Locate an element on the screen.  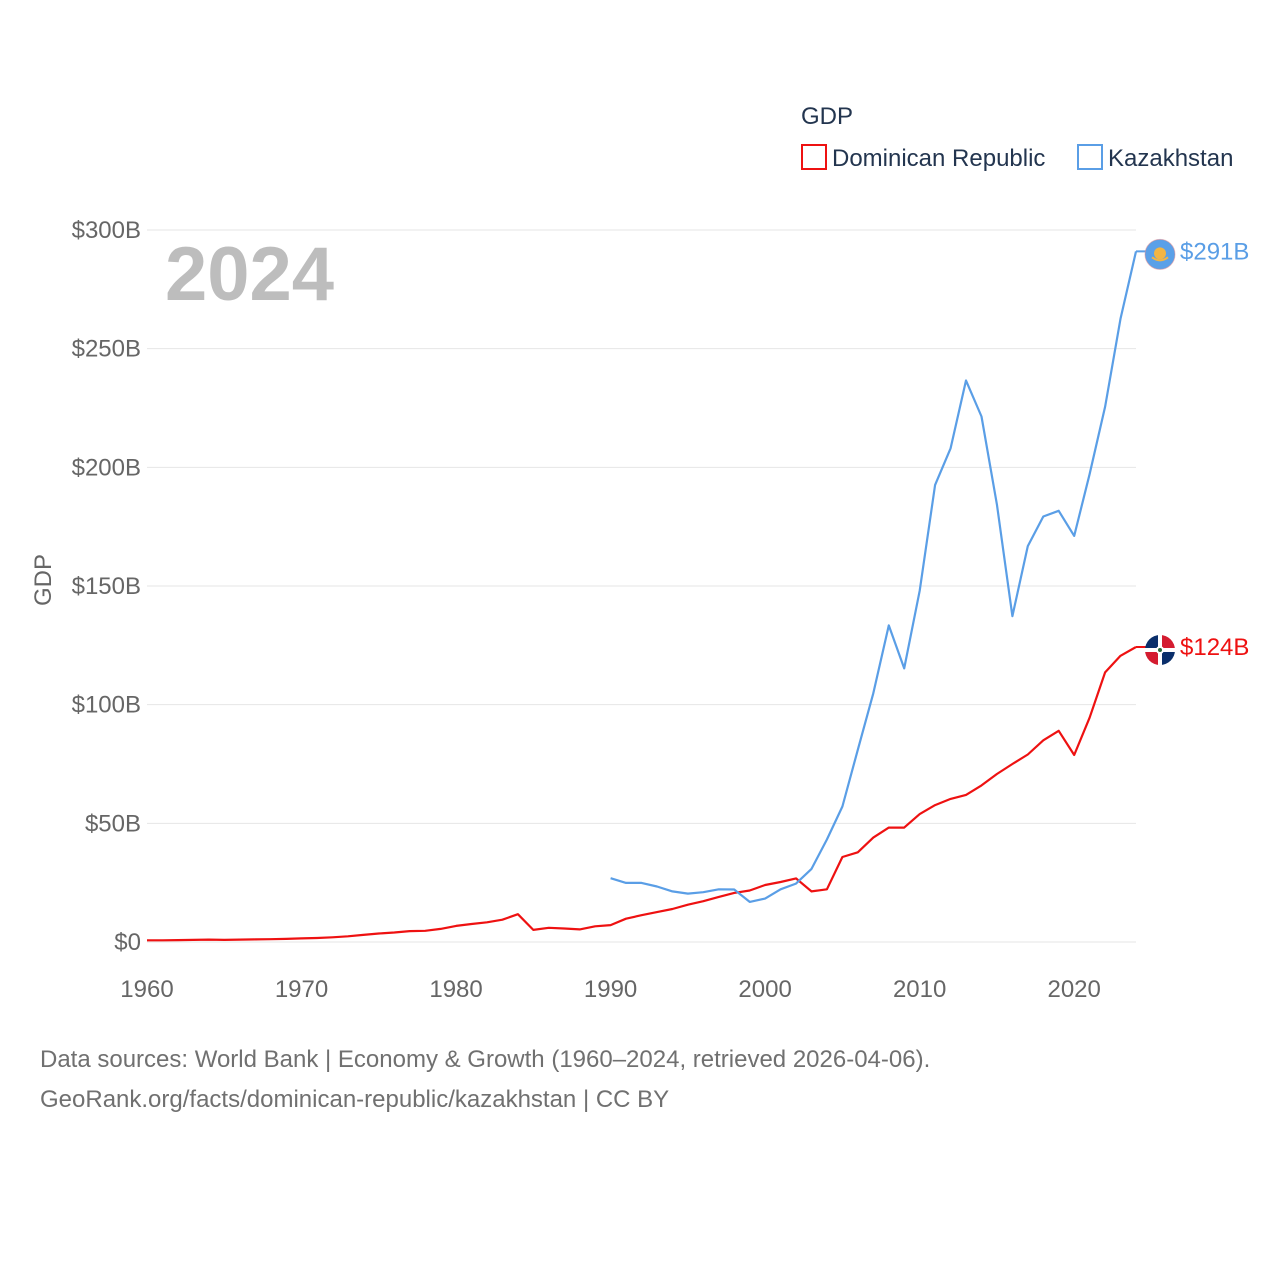
y-axis-ticks: $0 $50B $100B $150B $200B $250B $300B is located at coordinates (106, 586).